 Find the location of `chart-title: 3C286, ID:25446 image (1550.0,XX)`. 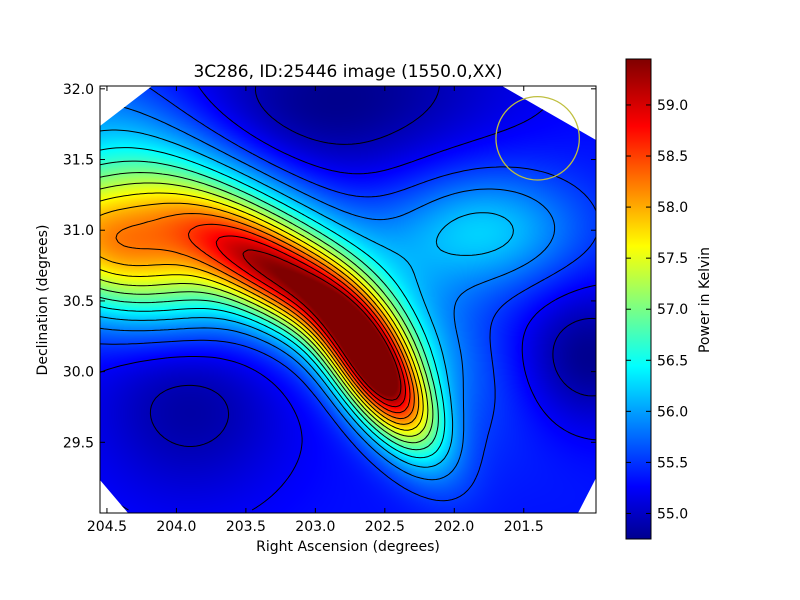

chart-title: 3C286, ID:25446 image (1550.0,XX) is located at coordinates (347, 72).